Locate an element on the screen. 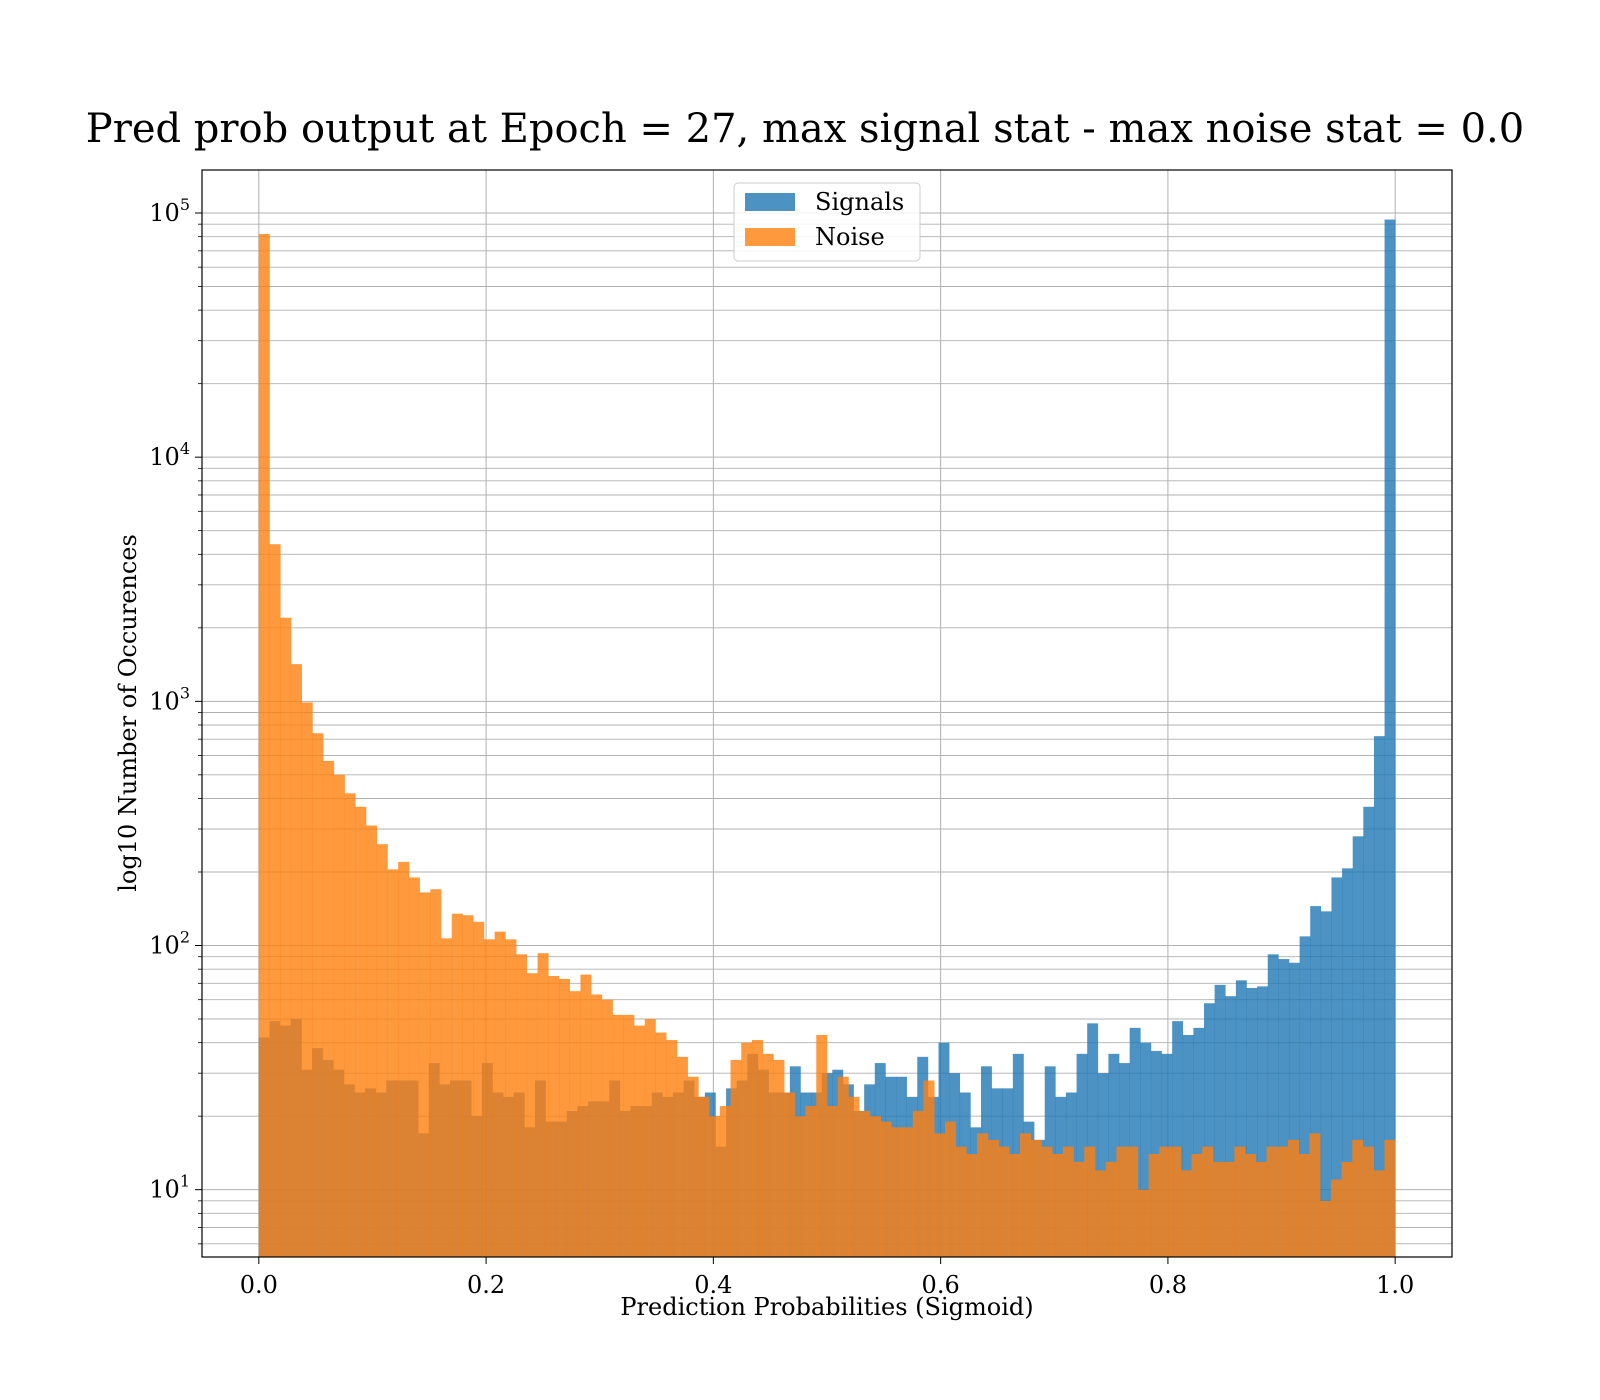 This screenshot has width=1600, height=1400. y-tick-label: 10³ is located at coordinates (169, 699).